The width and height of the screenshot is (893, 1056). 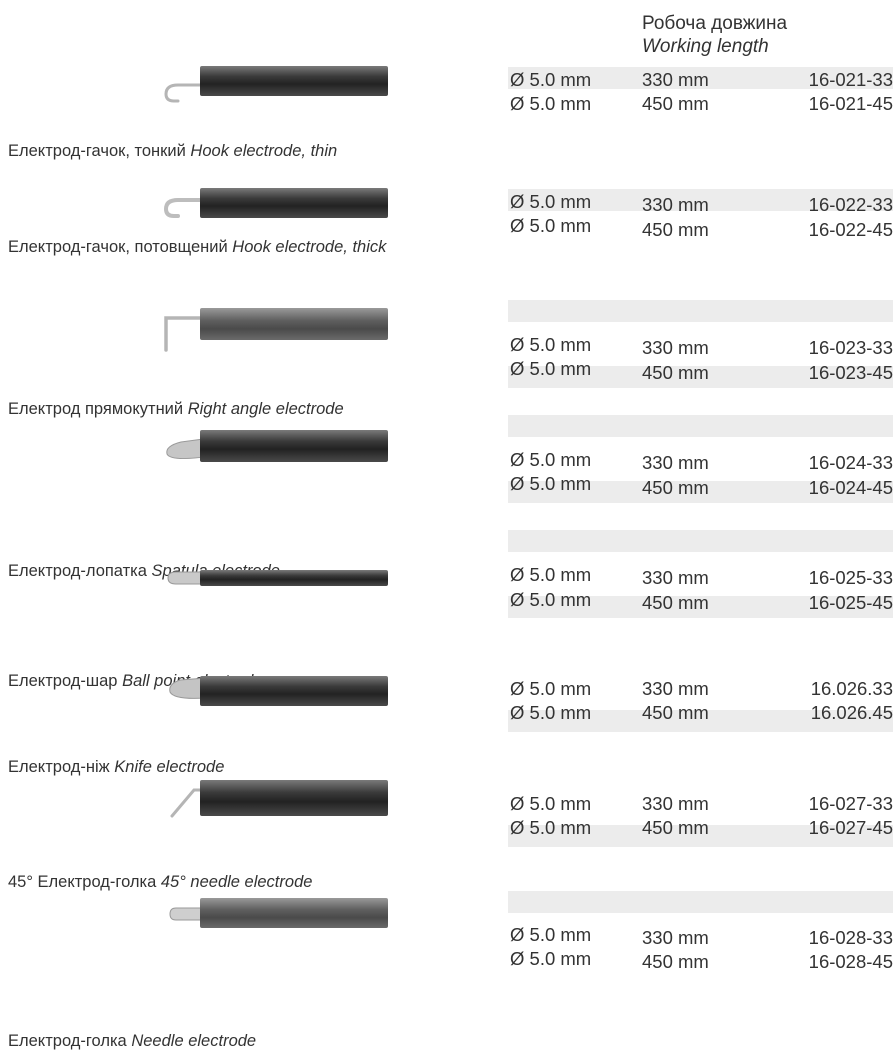 I want to click on caption-uk: Електрод-гачок, потовщений, so click(x=118, y=247).